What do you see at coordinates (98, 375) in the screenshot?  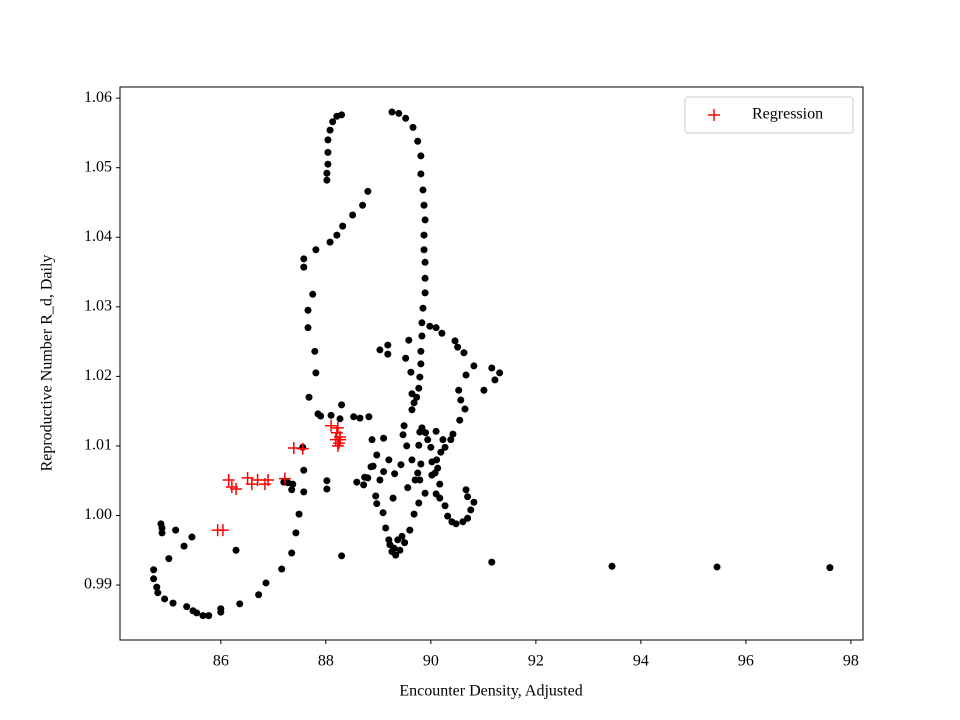 I see `y-tick-label: 1.02` at bounding box center [98, 375].